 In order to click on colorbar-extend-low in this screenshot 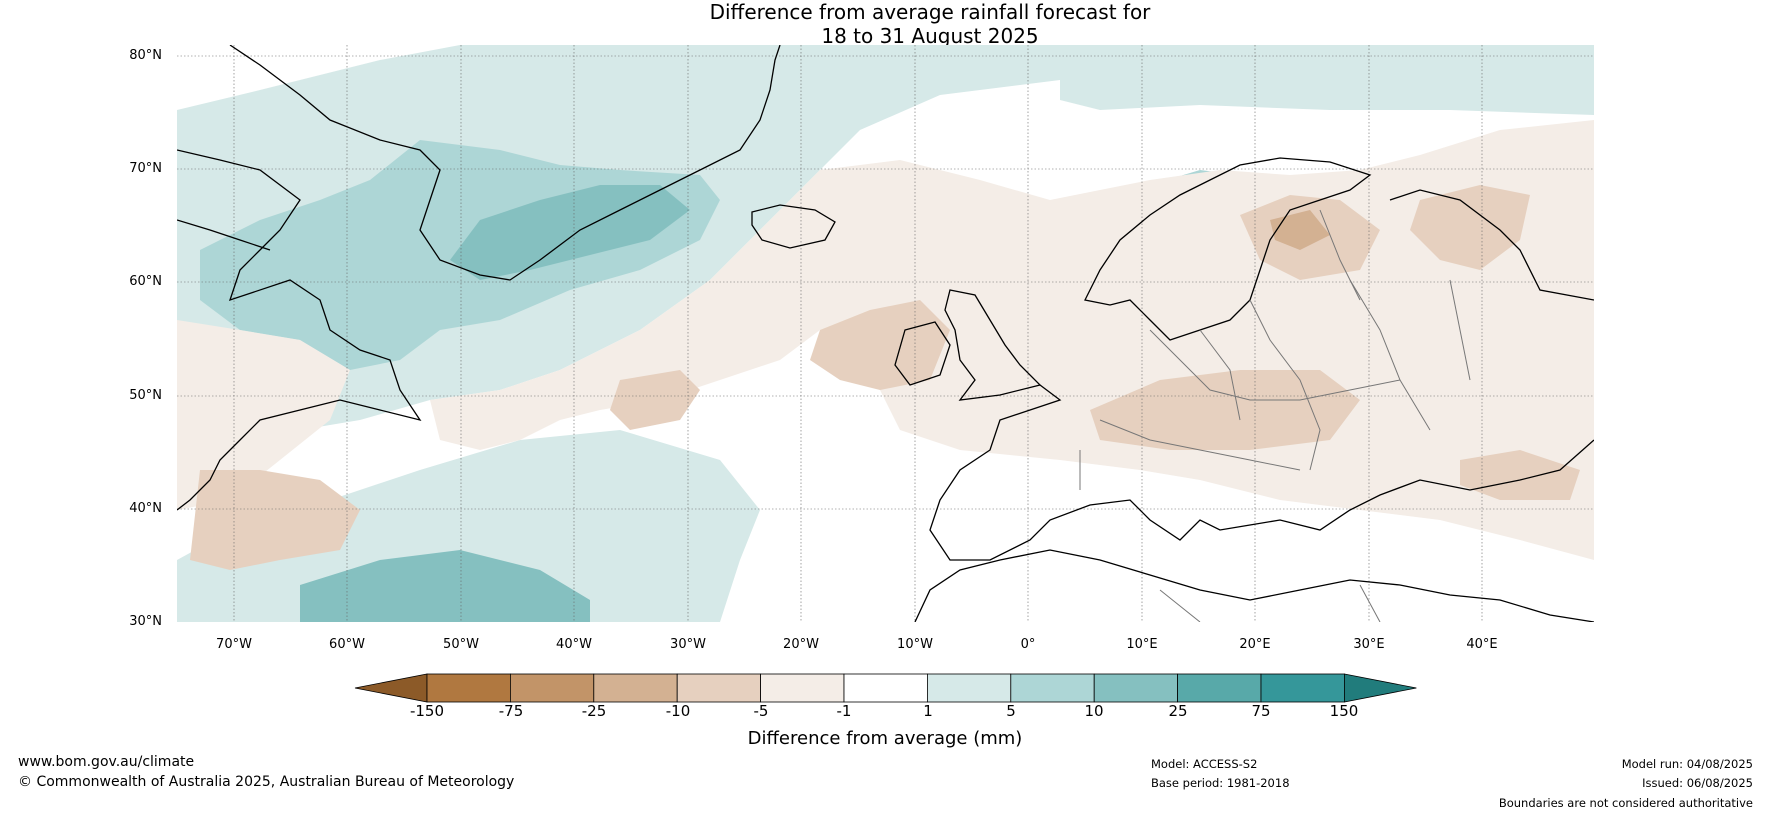, I will do `click(391, 688)`.